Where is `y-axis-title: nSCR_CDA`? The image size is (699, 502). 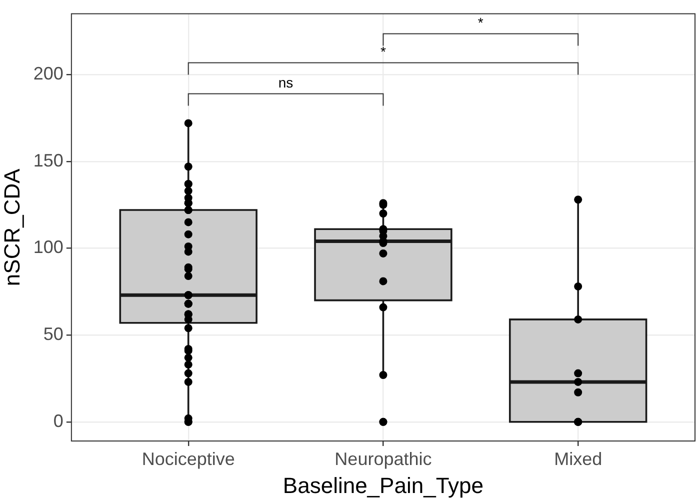 y-axis-title: nSCR_CDA is located at coordinates (12, 227).